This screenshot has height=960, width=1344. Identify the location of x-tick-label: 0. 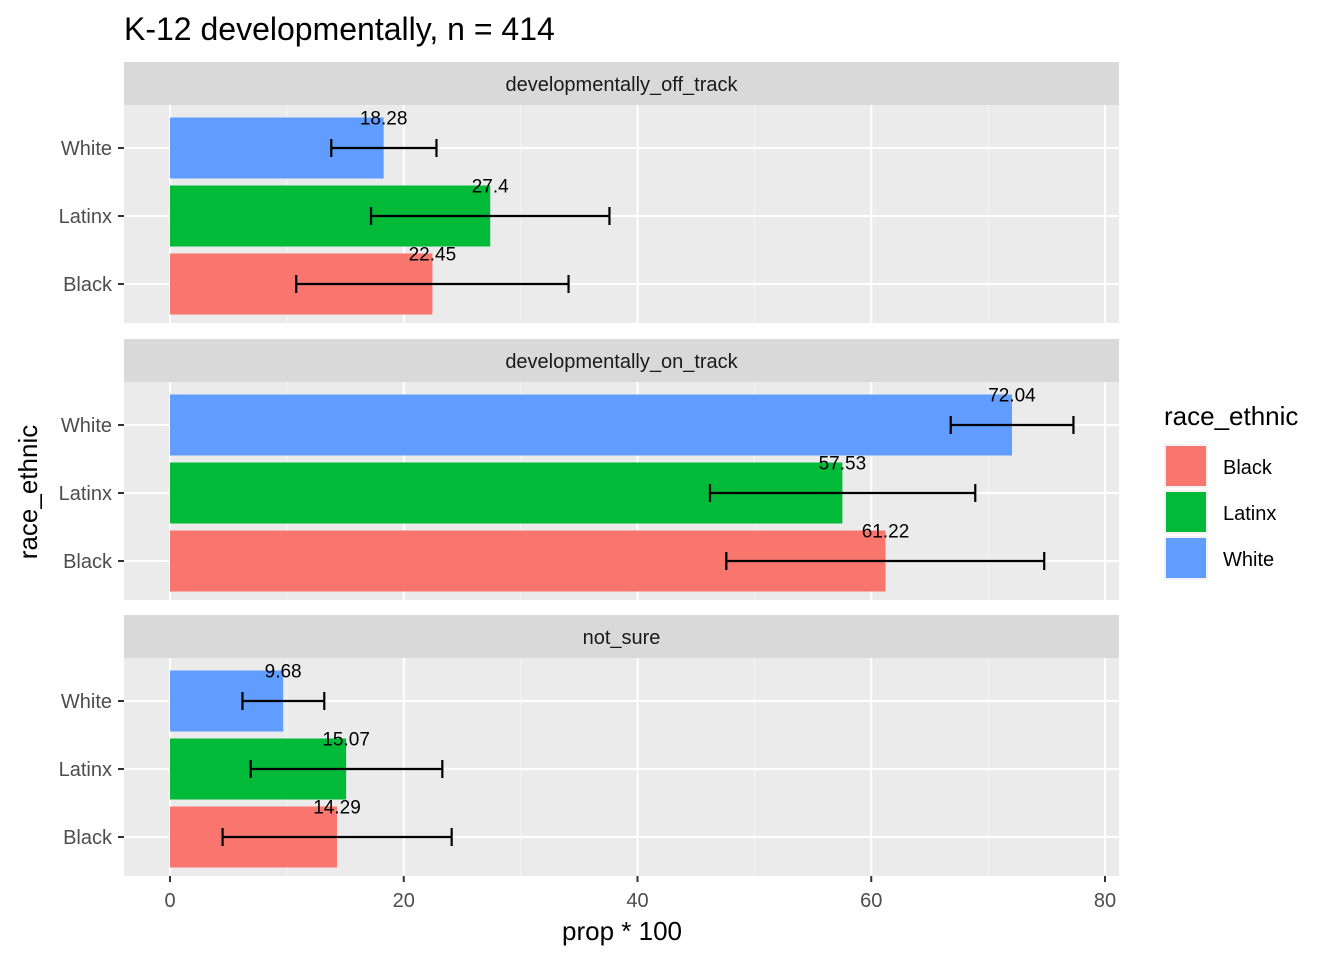
(169, 901).